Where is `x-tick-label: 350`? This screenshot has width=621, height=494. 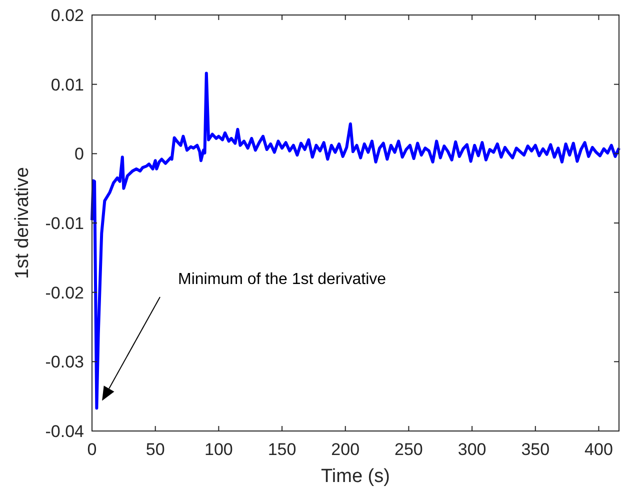
x-tick-label: 350 is located at coordinates (535, 449).